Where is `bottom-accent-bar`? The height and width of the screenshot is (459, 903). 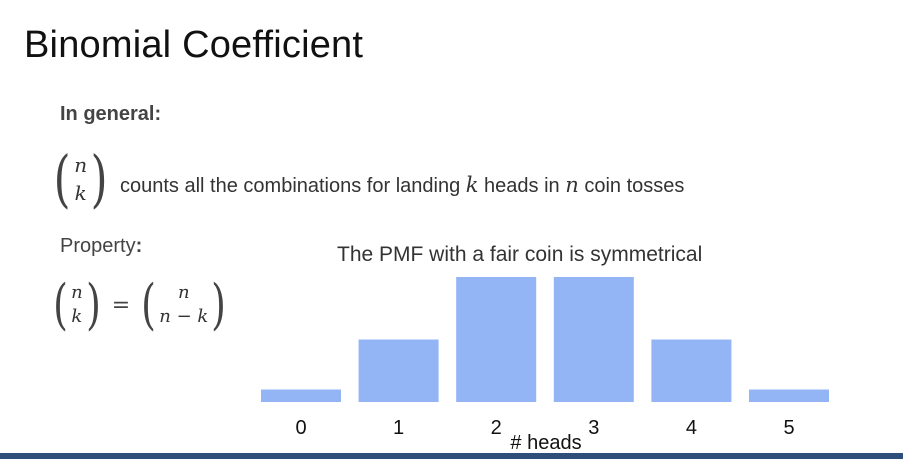 bottom-accent-bar is located at coordinates (451, 456).